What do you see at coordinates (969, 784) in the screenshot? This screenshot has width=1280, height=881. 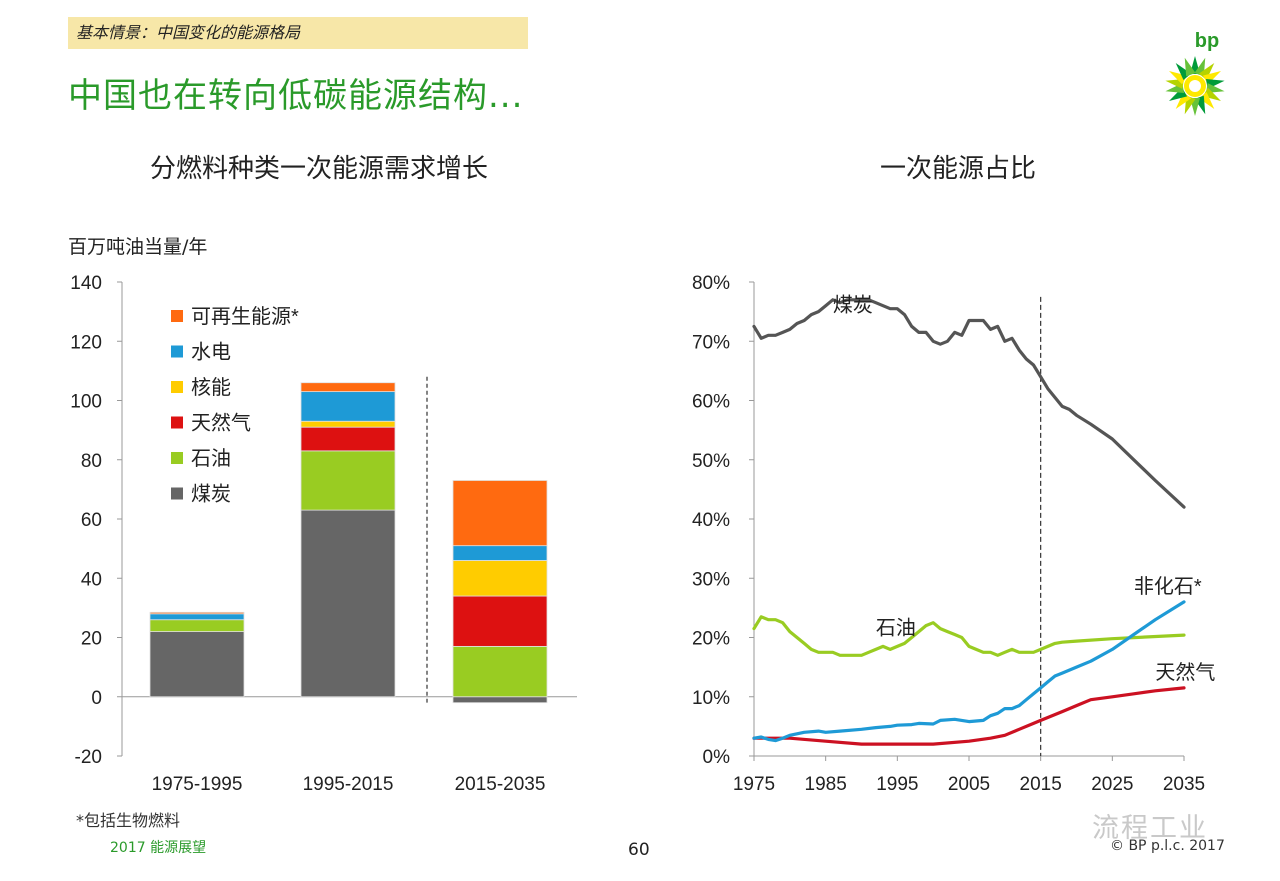 I see `chart2-x-tick-label: 2005` at bounding box center [969, 784].